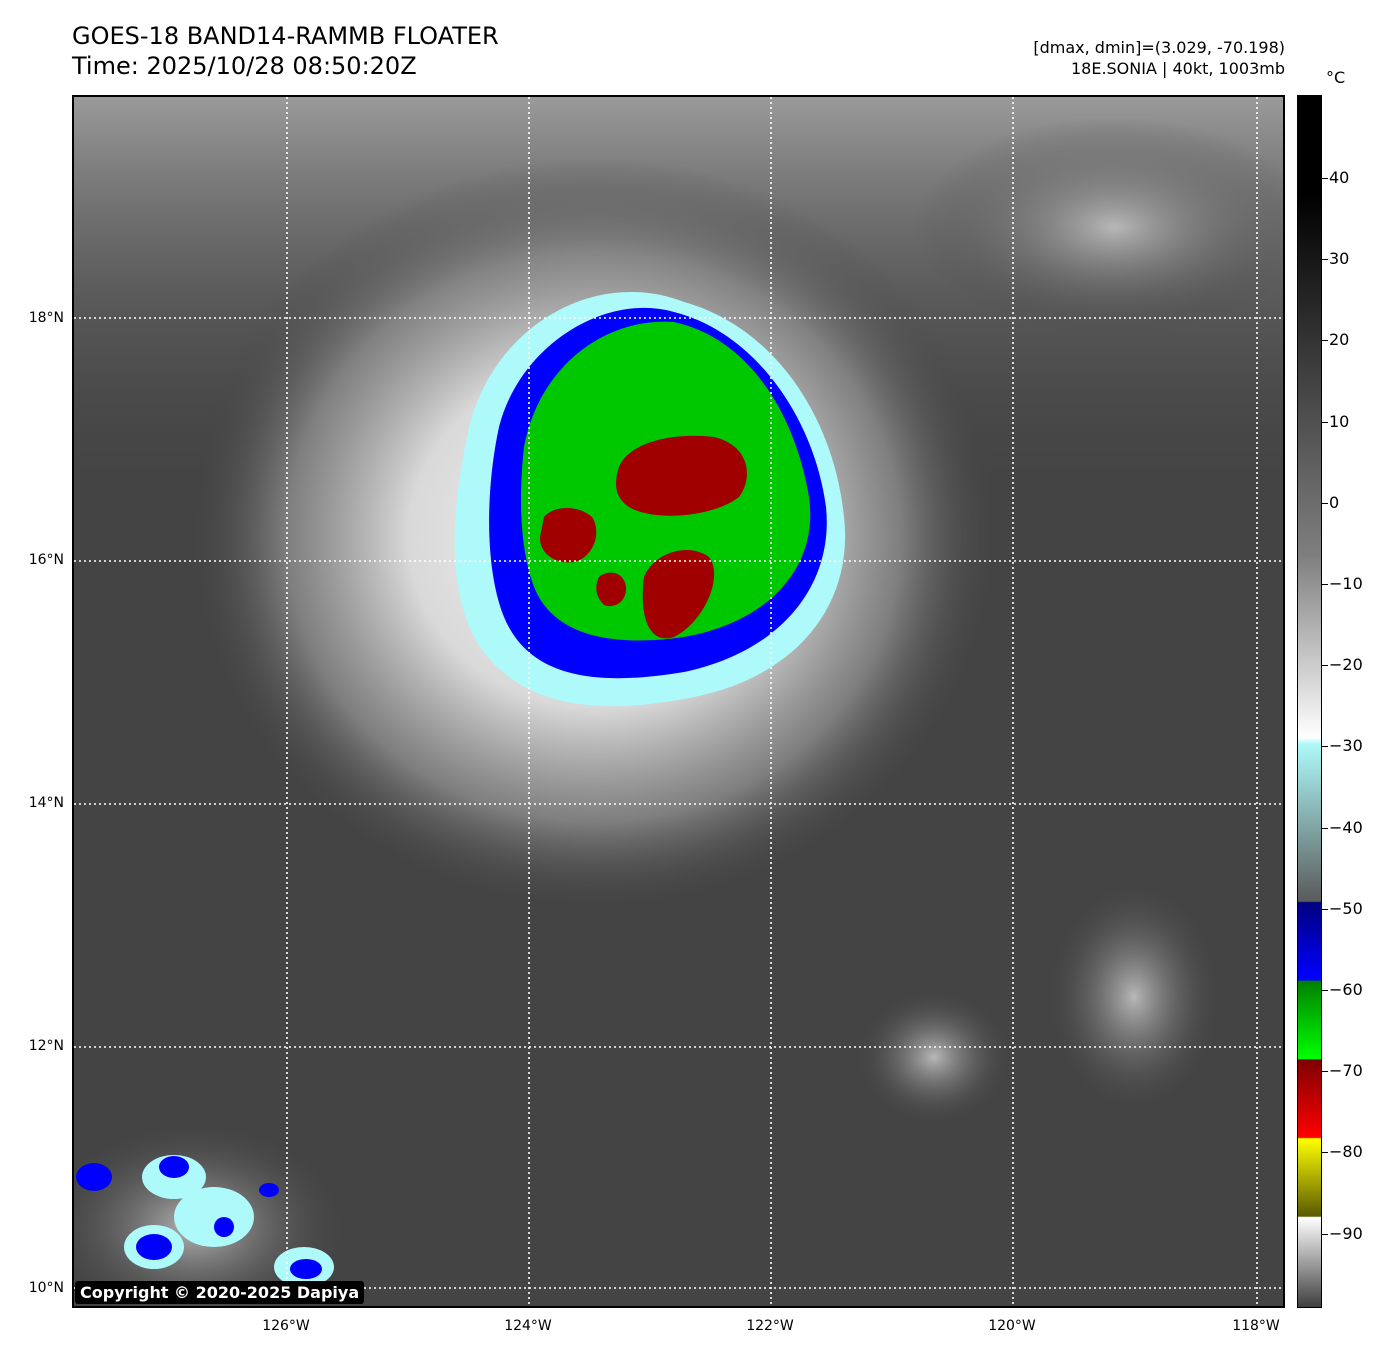 This screenshot has height=1359, width=1390. What do you see at coordinates (1346, 1233) in the screenshot?
I see `colorbar-tick-label: −90` at bounding box center [1346, 1233].